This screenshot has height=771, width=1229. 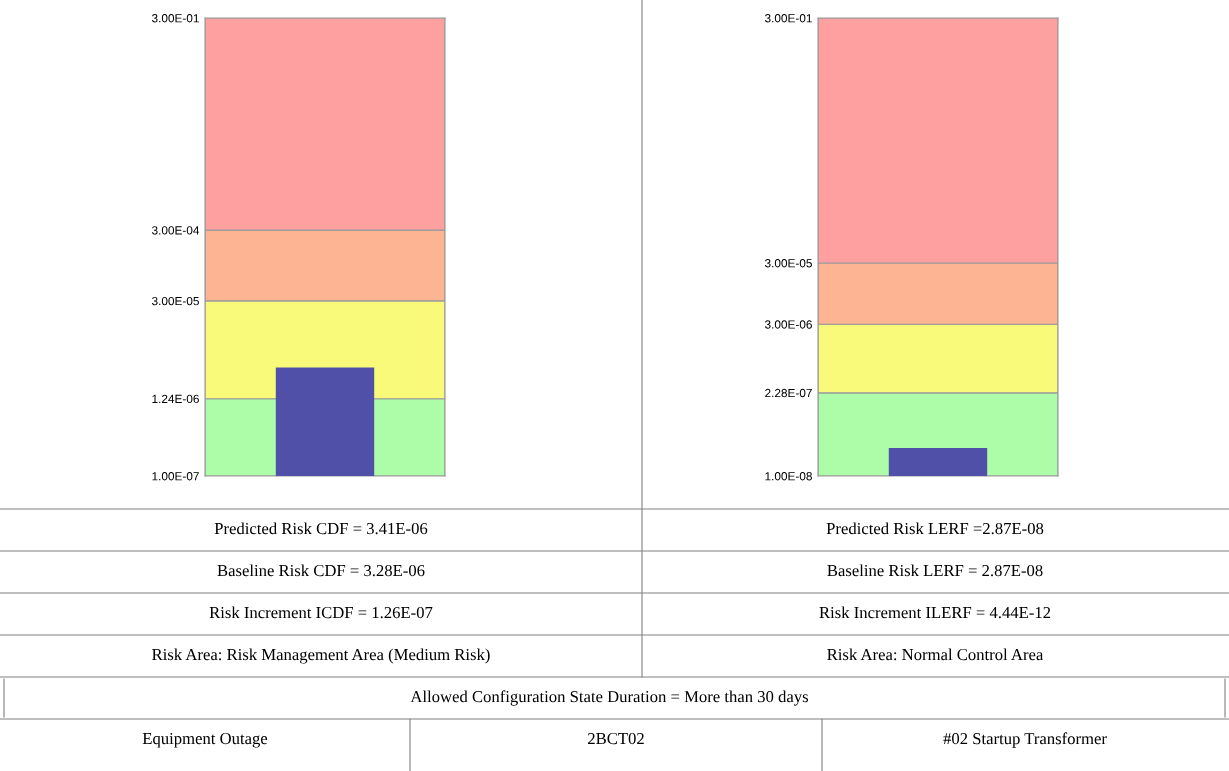 I want to click on text: Predicted Risk LERF =2.87E-08, so click(x=935, y=528).